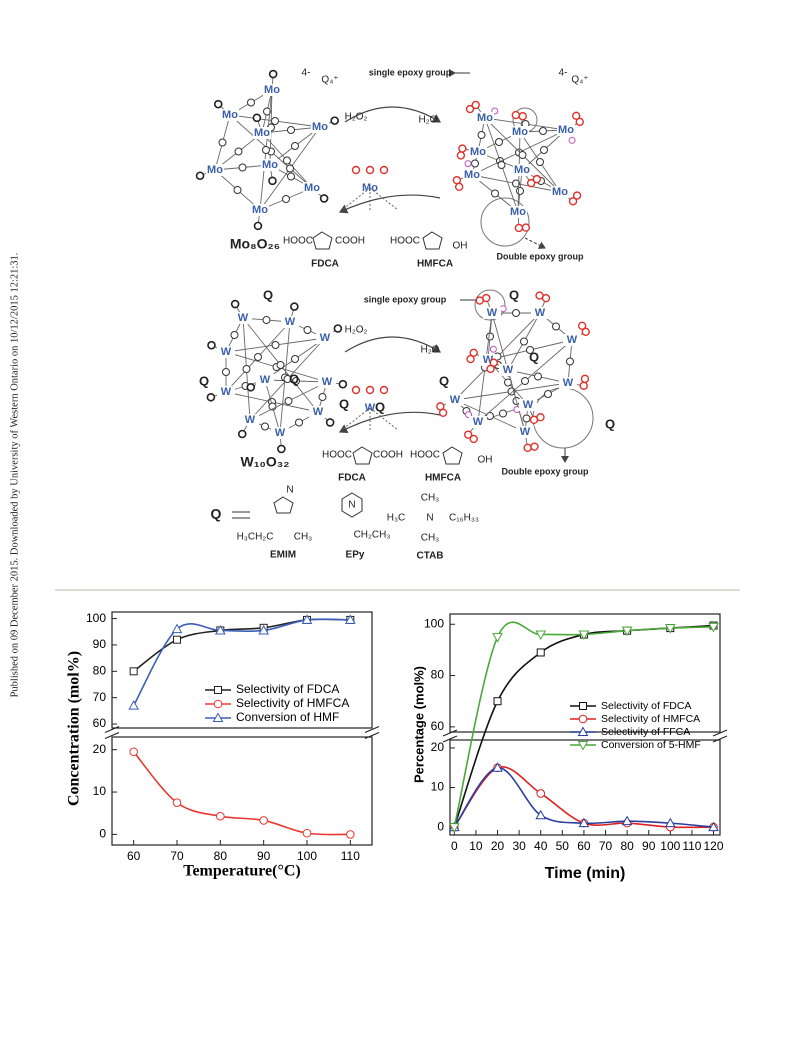 The image size is (793, 1039). Describe the element at coordinates (579, 80) in the screenshot. I see `diagram-label: Q₄⁺` at that location.